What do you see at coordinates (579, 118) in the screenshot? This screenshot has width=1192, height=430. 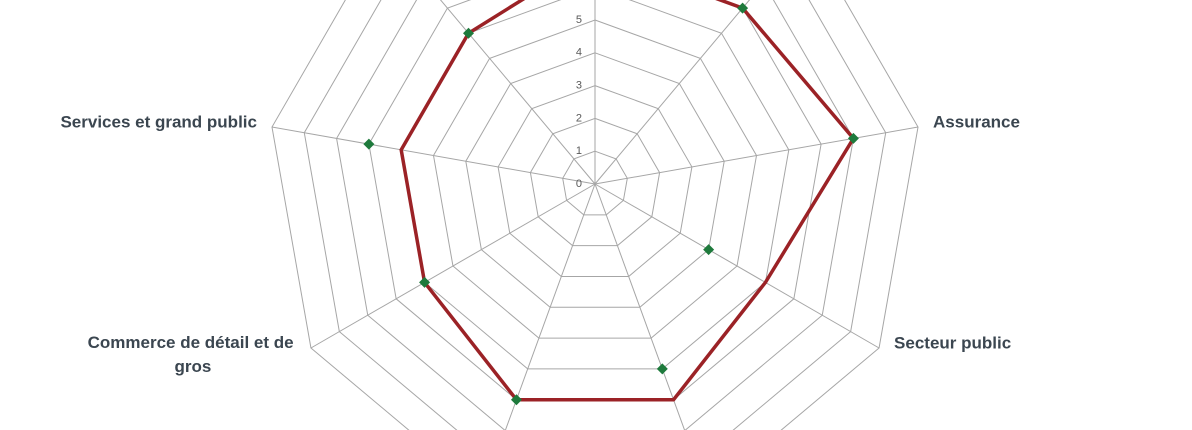 I see `tick-label: 2` at bounding box center [579, 118].